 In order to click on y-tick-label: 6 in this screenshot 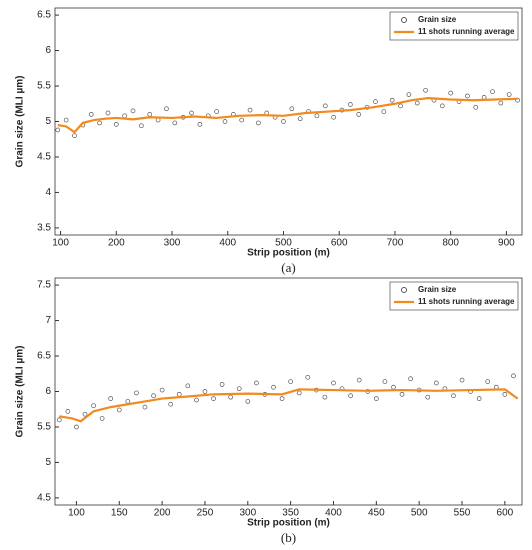, I will do `click(48, 50)`.